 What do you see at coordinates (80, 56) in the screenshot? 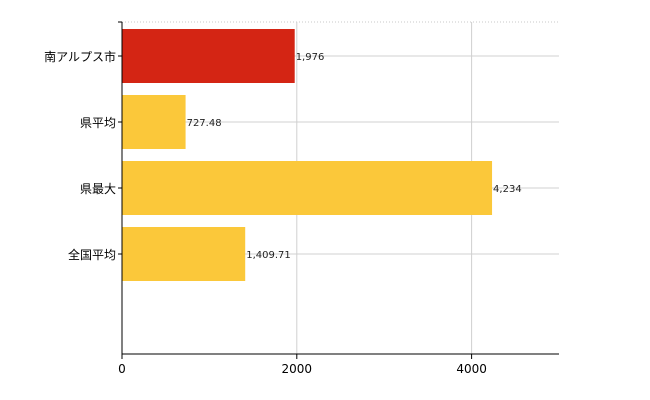
I see `y-tick-label-0: 南アルプス市` at bounding box center [80, 56].